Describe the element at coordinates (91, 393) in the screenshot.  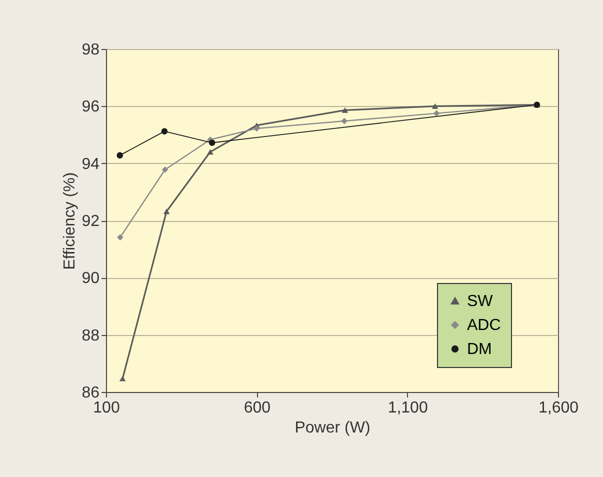
I see `y-tick-label: 86` at that location.